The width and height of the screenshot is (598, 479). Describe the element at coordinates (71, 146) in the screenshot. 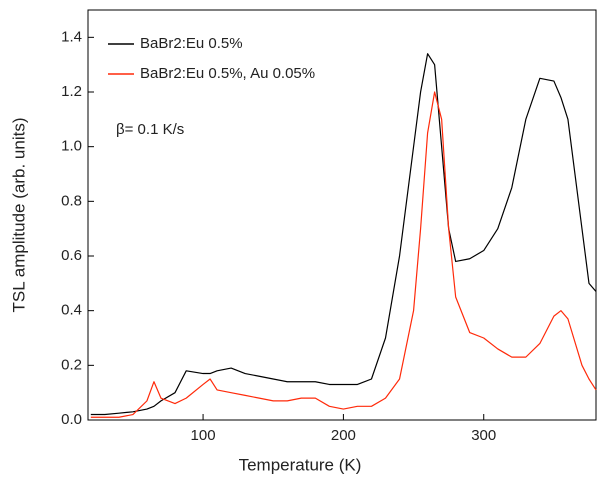

I see `y-tick-label: 1.0` at that location.